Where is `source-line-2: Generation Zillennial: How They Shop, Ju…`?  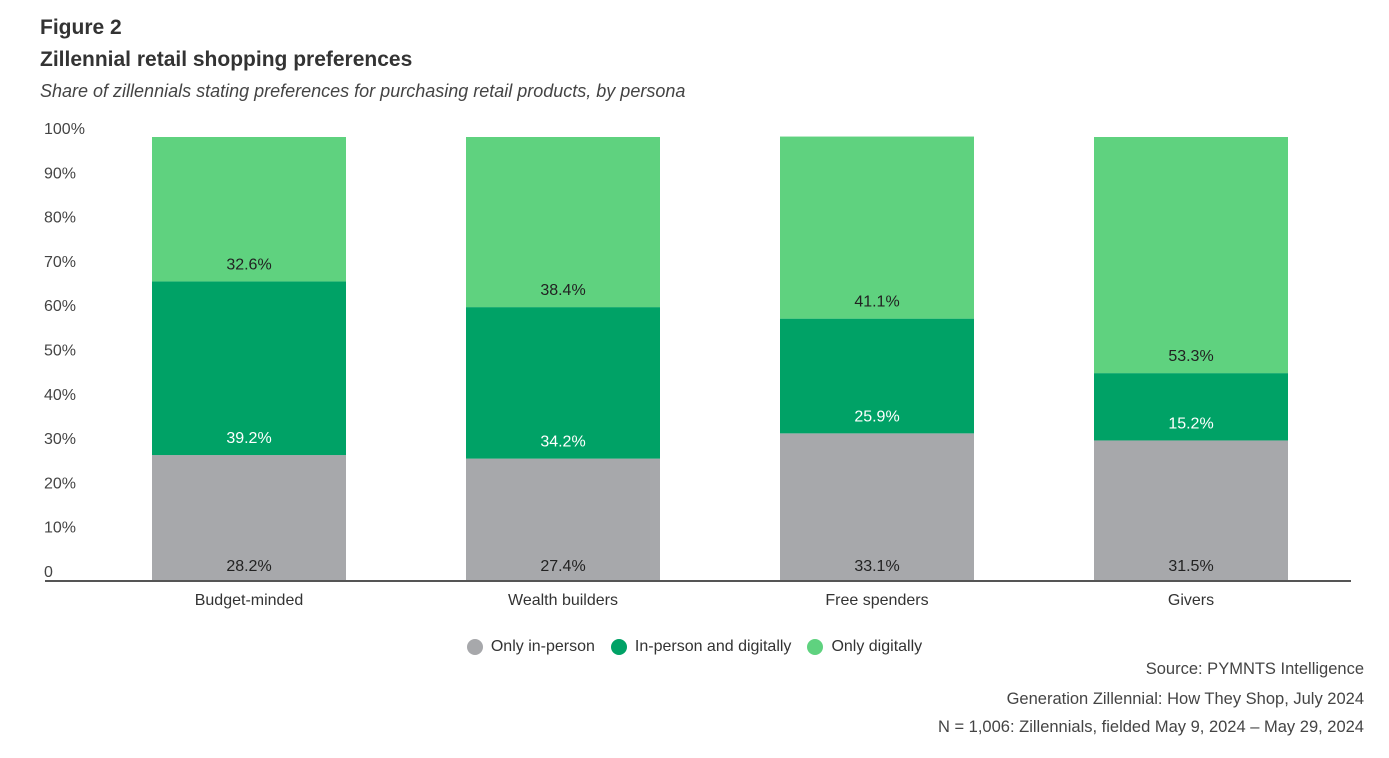 source-line-2: Generation Zillennial: How They Shop, Ju… is located at coordinates (1185, 699).